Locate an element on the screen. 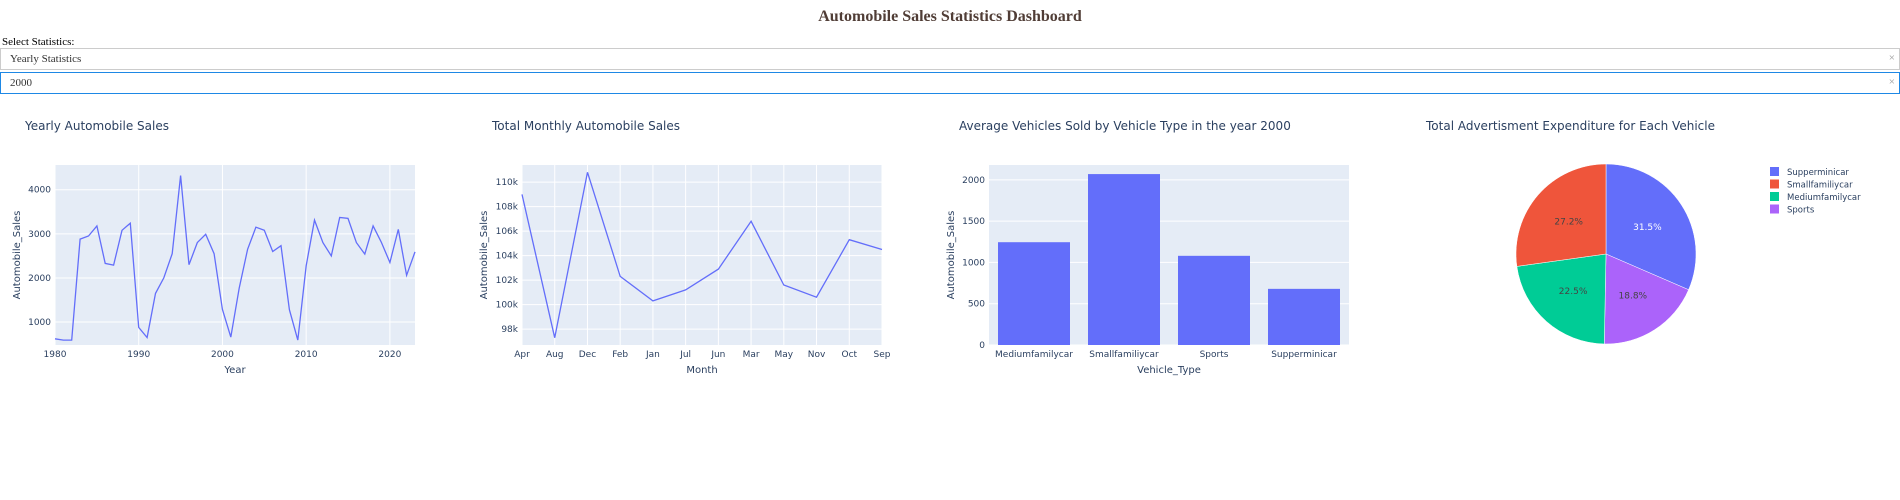  series-line-yearly-sales is located at coordinates (235, 258).